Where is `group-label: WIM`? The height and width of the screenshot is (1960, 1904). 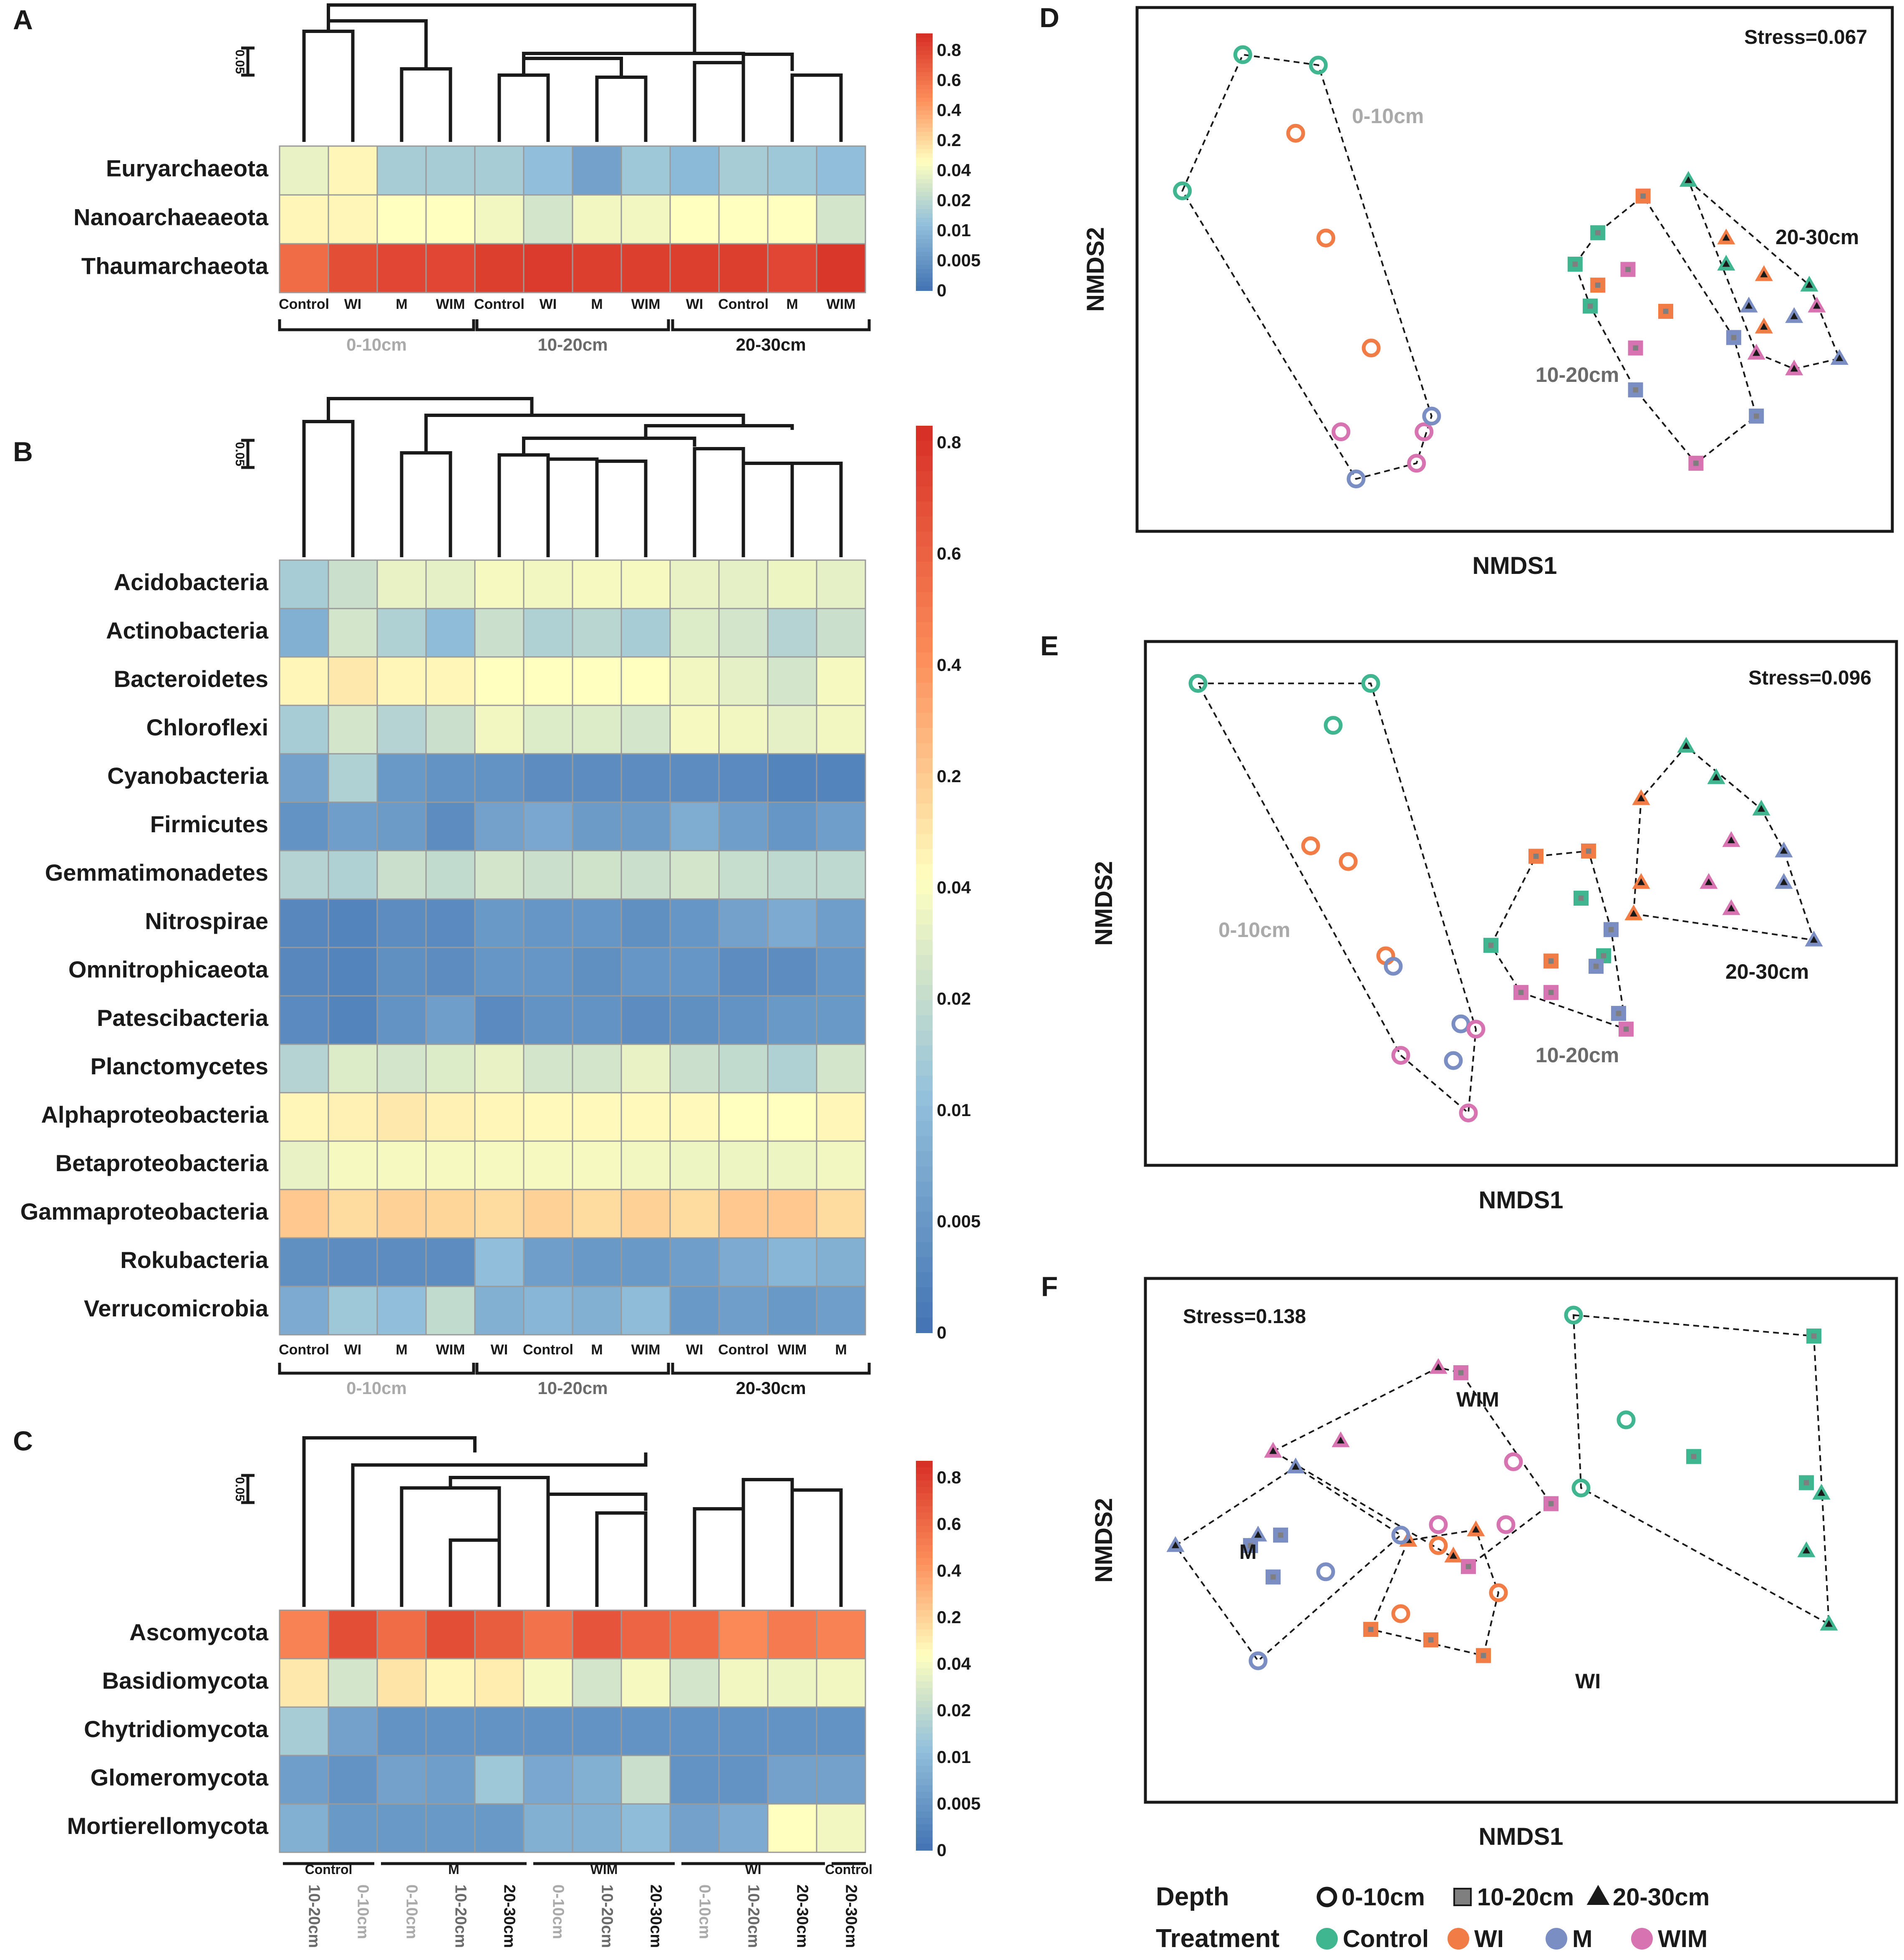
group-label: WIM is located at coordinates (1478, 1399).